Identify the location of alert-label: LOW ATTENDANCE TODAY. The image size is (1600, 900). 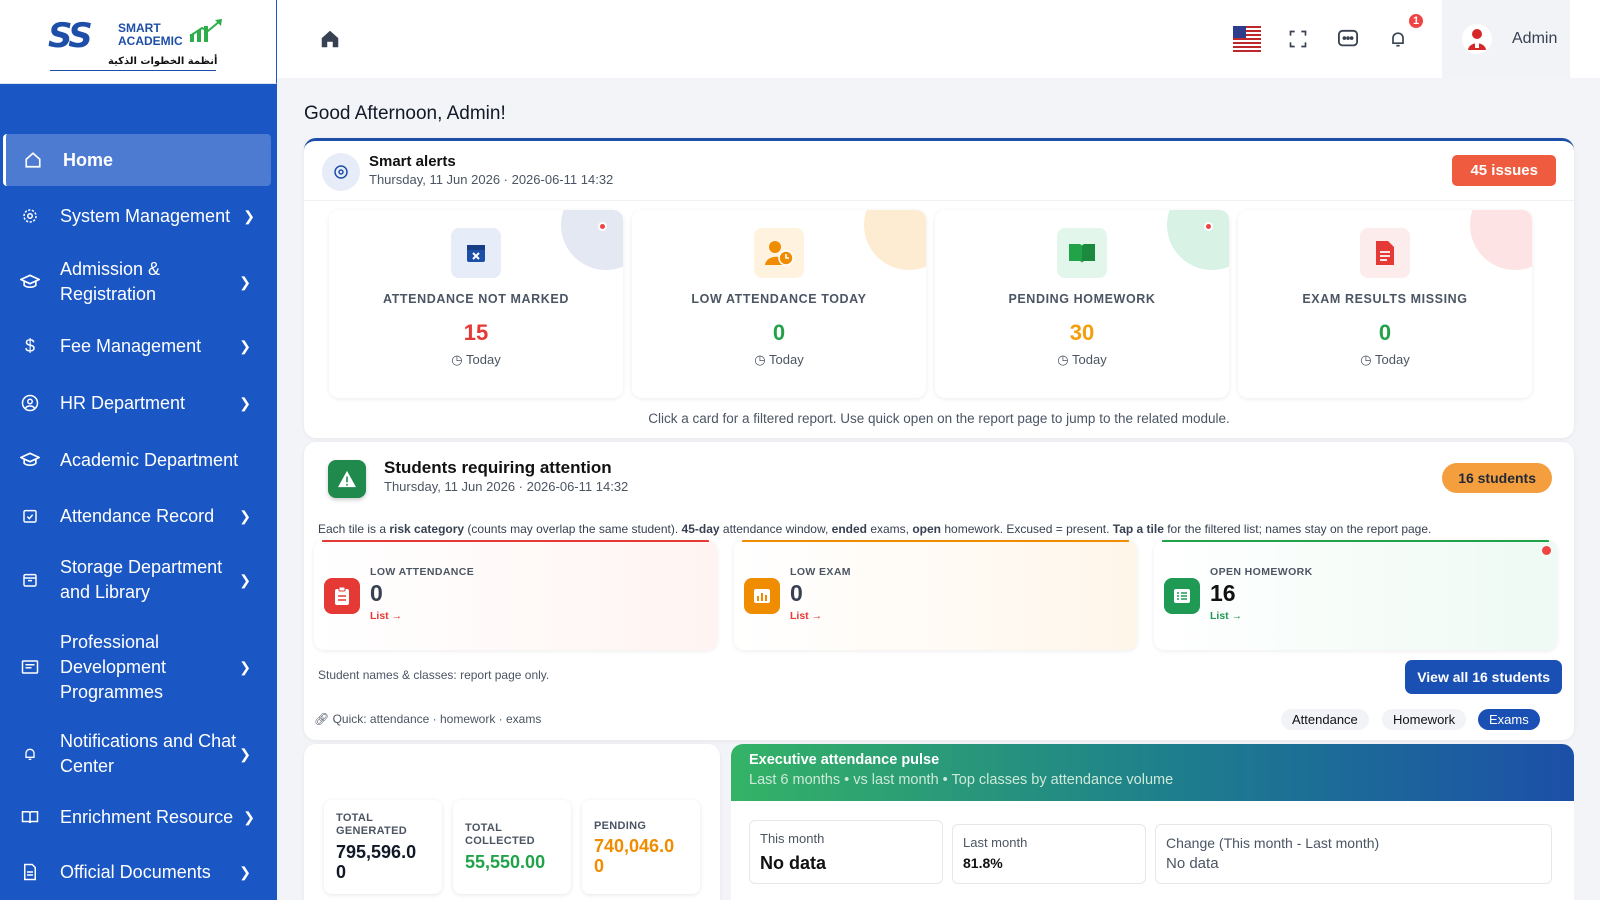
(779, 299).